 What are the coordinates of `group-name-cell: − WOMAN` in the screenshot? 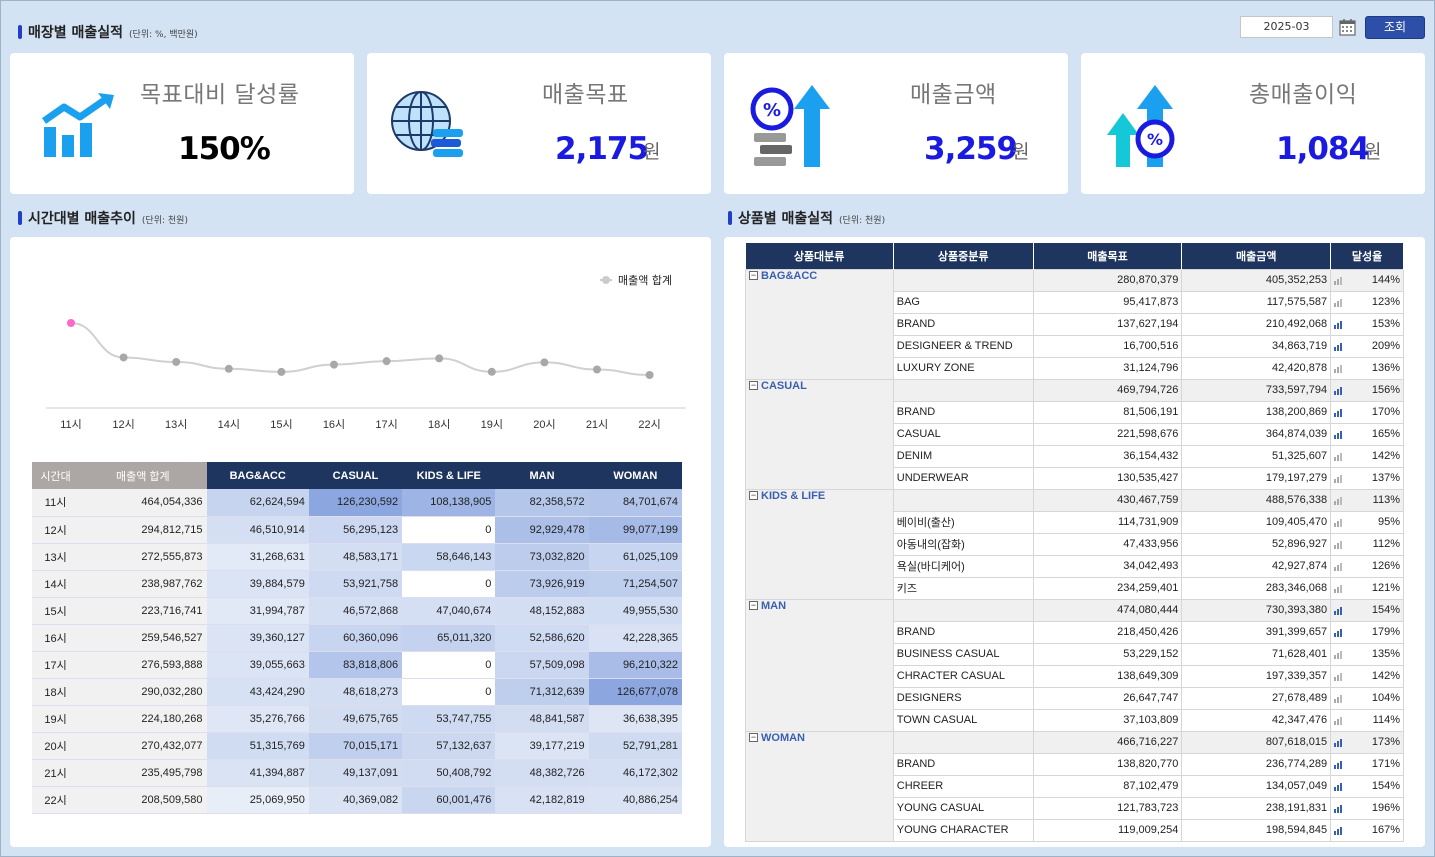 It's located at (819, 786).